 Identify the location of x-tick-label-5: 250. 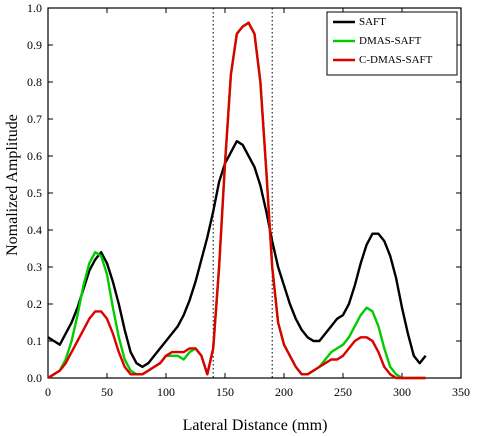
(343, 392).